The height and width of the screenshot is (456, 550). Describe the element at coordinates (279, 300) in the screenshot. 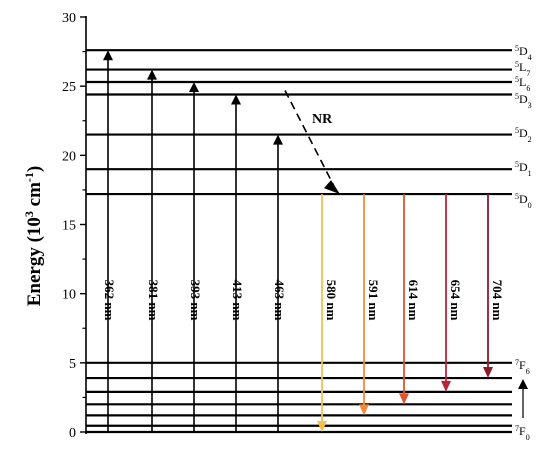

I see `excitation-wavelength-label: 463 nm` at that location.